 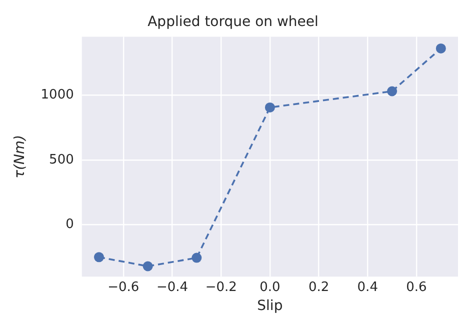 What do you see at coordinates (270, 306) in the screenshot?
I see `x-axis-title: Slip` at bounding box center [270, 306].